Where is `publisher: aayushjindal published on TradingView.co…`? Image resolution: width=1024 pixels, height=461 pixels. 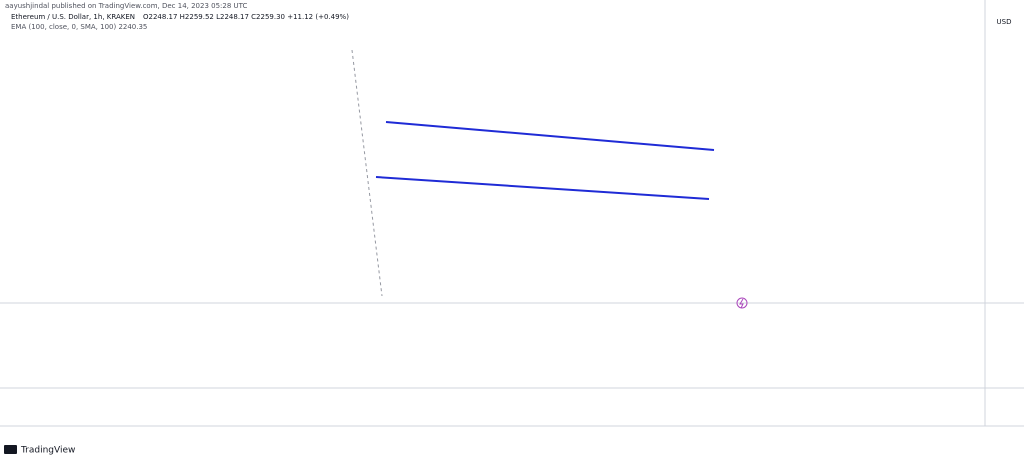
publisher: aayushjindal published on TradingView.co… is located at coordinates (126, 6).